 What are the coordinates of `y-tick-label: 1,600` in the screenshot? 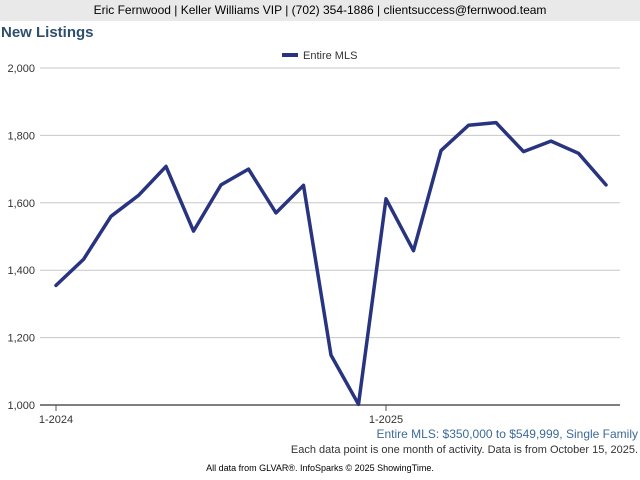 It's located at (21, 204).